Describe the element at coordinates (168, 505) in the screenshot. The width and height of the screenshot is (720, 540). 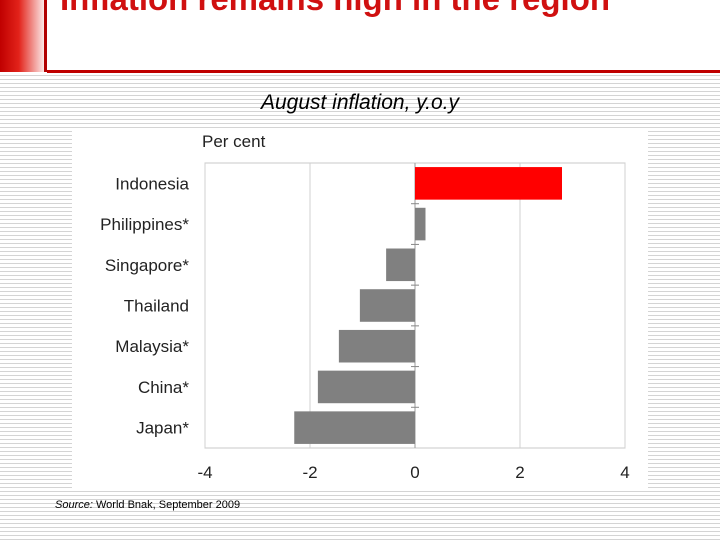
I see `source-text: World Bnak, September 2009` at that location.